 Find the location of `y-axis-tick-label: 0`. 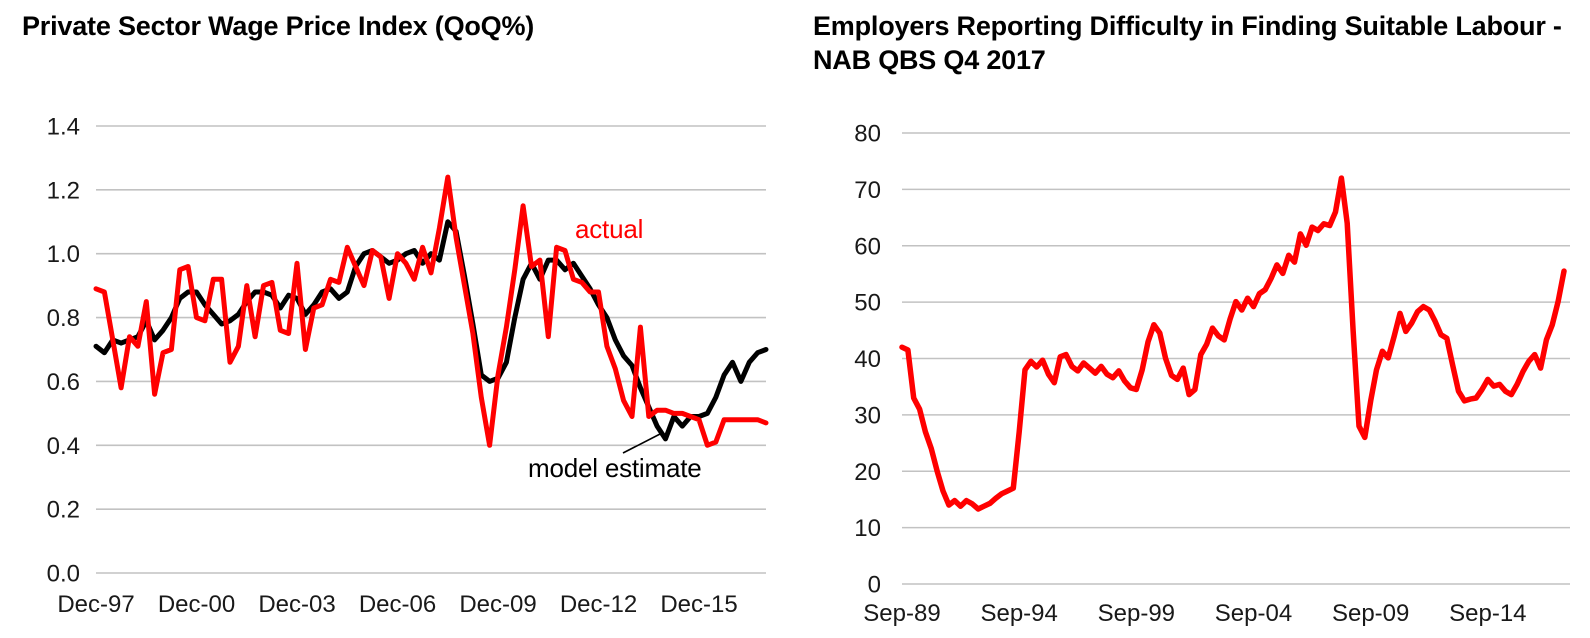

y-axis-tick-label: 0 is located at coordinates (874, 585).